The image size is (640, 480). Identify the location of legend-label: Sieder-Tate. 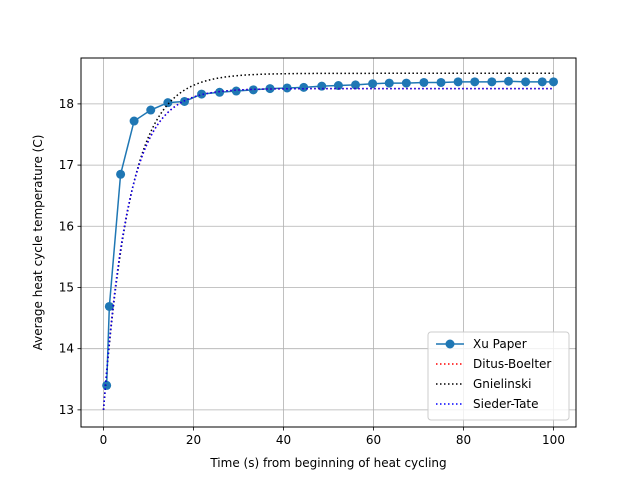
(506, 404).